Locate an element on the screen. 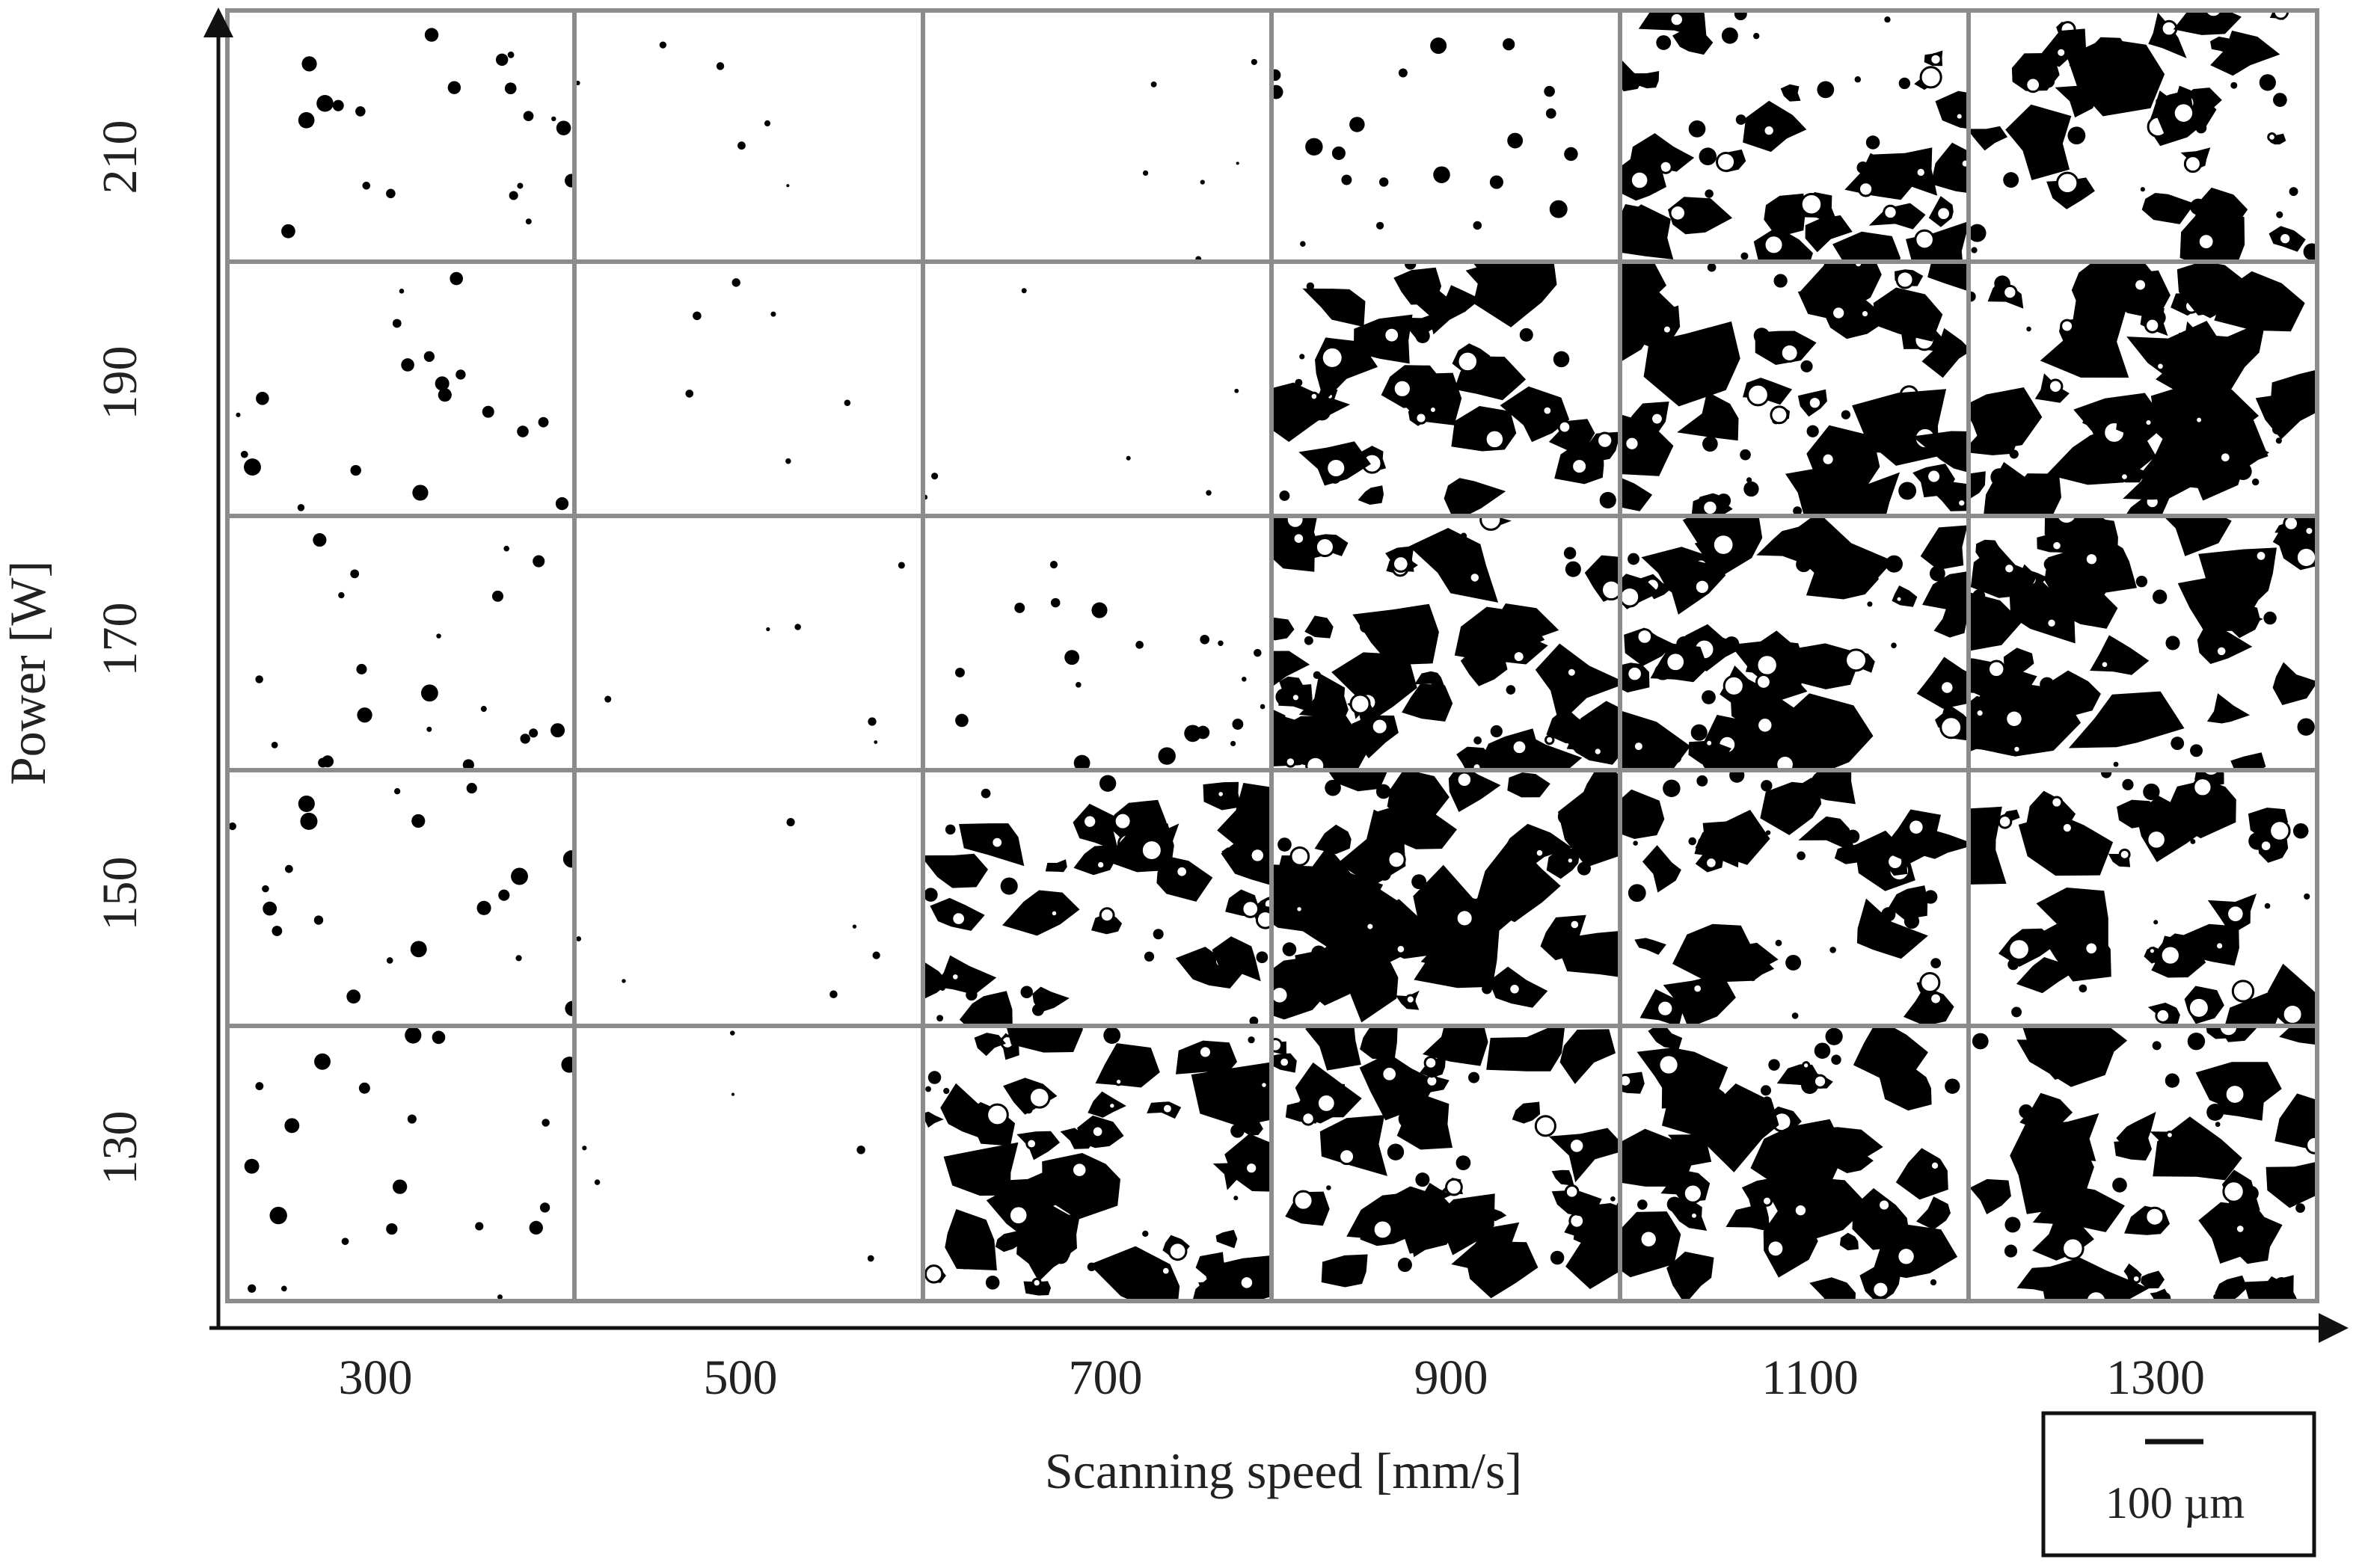  y-tick-label: 170 is located at coordinates (120, 640).